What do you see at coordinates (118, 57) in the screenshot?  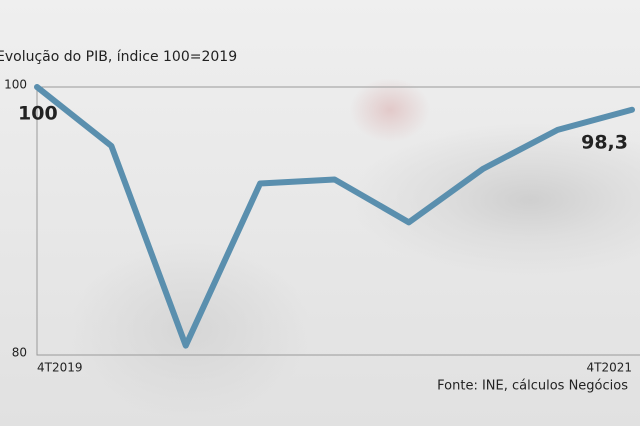 I see `chart-title: Evolução do PIB, índice 100=2019` at bounding box center [118, 57].